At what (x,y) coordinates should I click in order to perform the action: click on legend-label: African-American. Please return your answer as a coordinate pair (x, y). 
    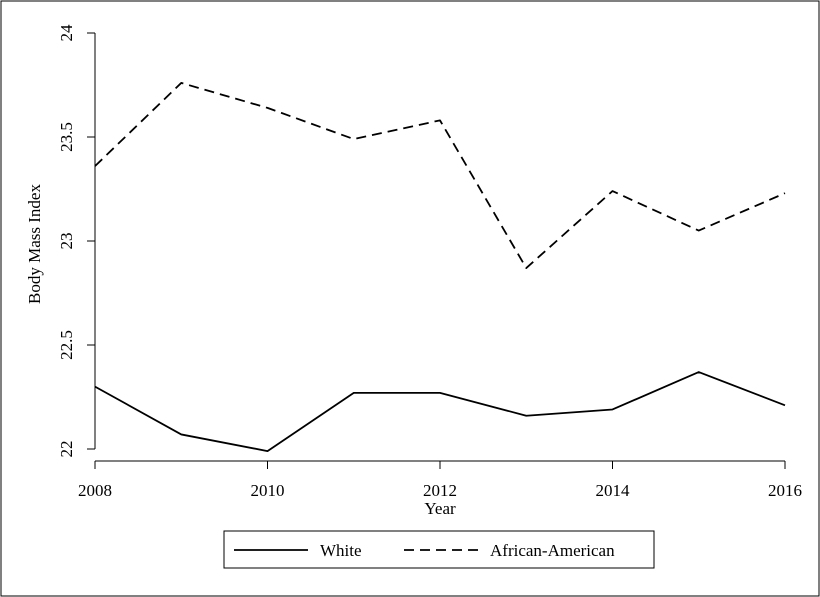
    Looking at the image, I should click on (552, 550).